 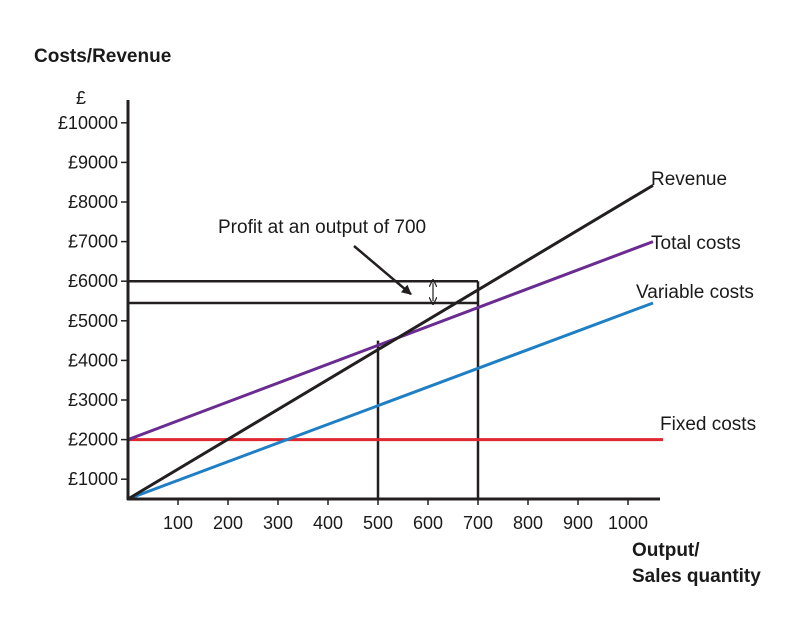 What do you see at coordinates (93, 202) in the screenshot?
I see `y-tick-label: £8000` at bounding box center [93, 202].